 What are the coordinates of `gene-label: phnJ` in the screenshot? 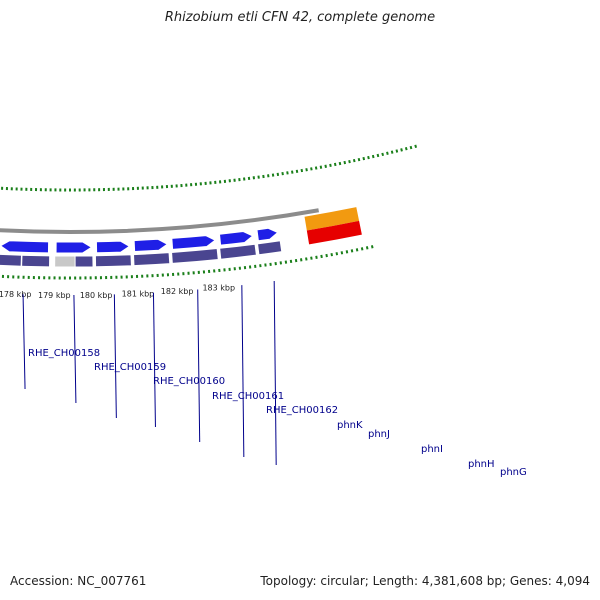 It's located at (379, 434).